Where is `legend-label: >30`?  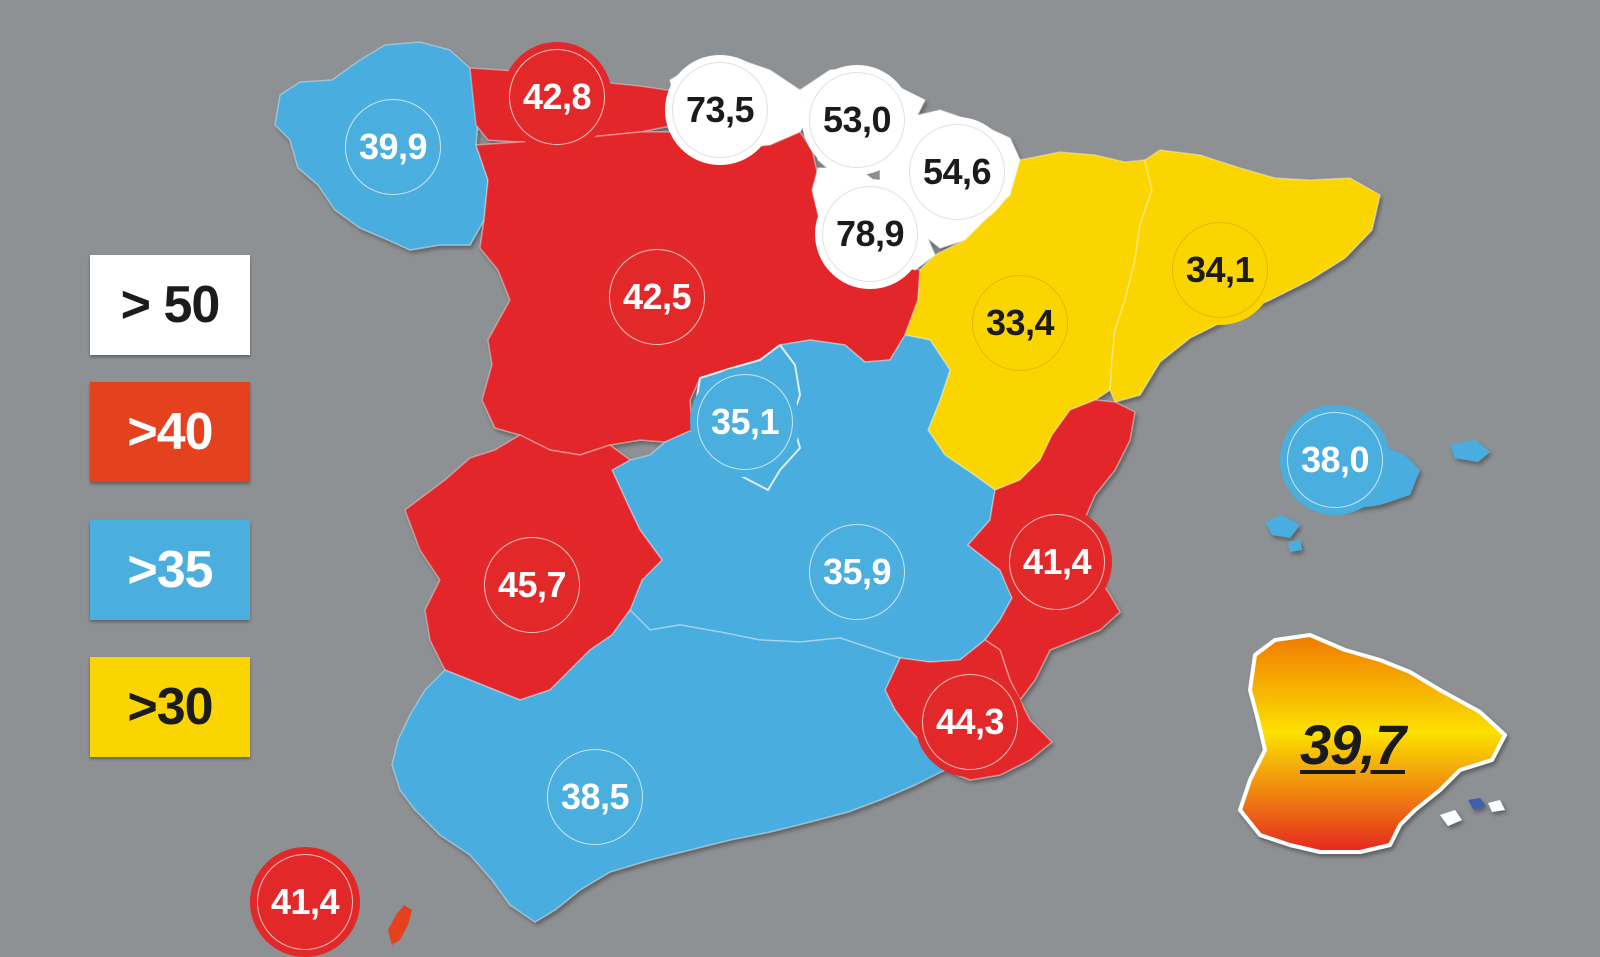 legend-label: >30 is located at coordinates (170, 707).